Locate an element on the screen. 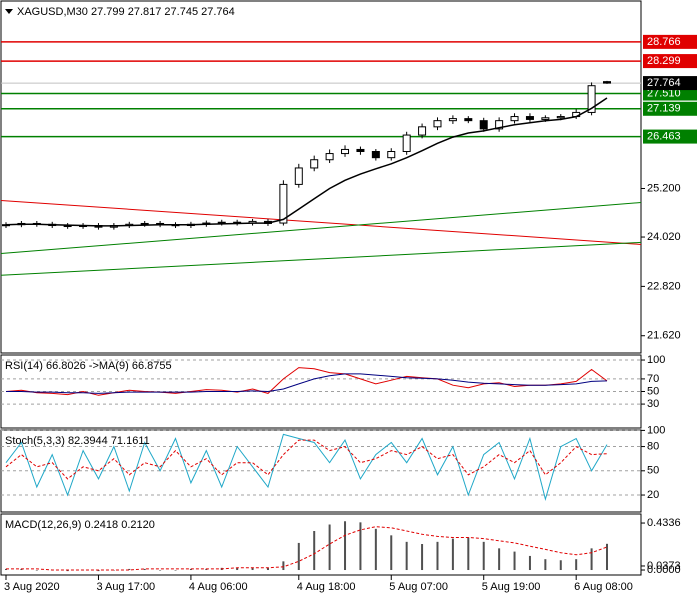  header-part: 66.8755 is located at coordinates (152, 366).